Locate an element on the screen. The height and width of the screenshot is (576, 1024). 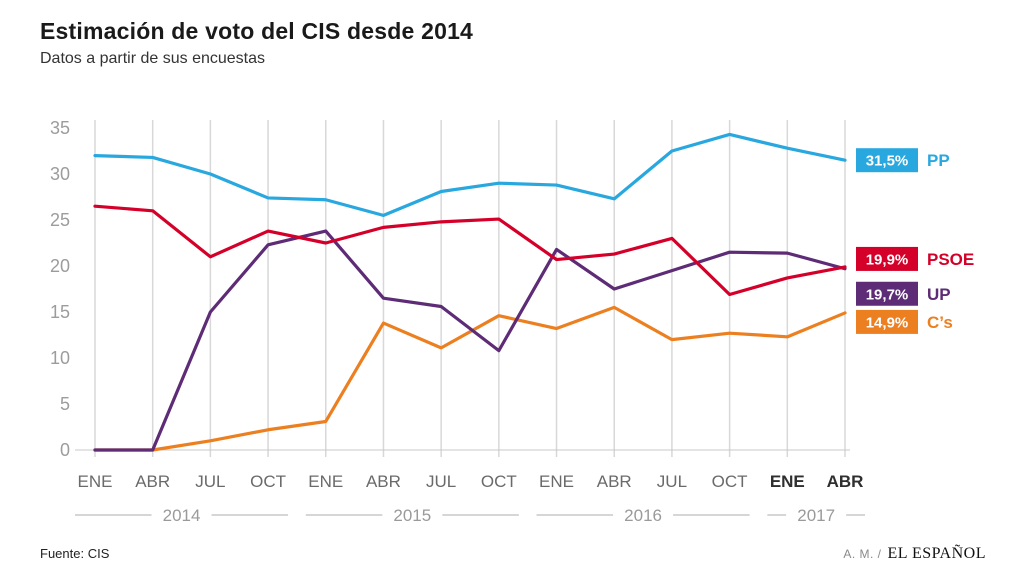
series-value-badge-up is located at coordinates (887, 293).